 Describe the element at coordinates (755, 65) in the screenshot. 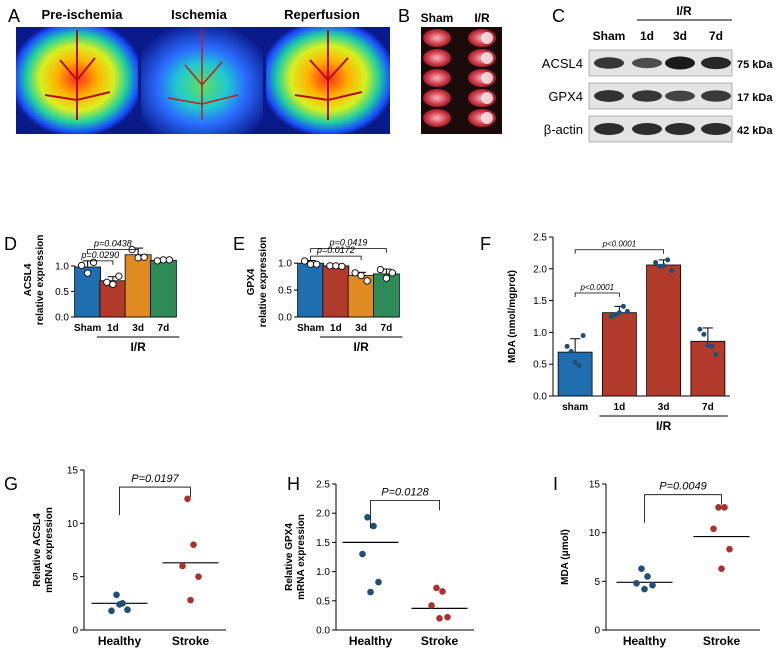

I see `blot-kda-1: 75 kDa` at that location.